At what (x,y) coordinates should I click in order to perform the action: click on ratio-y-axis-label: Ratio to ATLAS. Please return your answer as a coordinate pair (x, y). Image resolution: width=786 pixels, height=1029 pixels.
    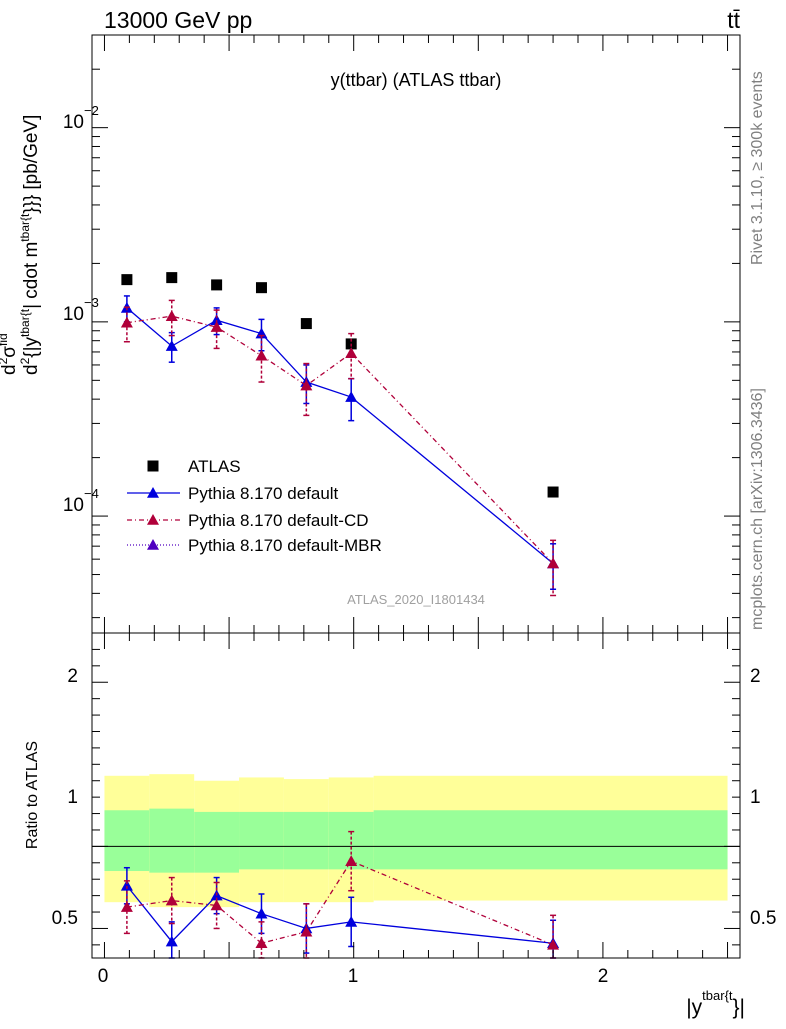
    Looking at the image, I should click on (32, 795).